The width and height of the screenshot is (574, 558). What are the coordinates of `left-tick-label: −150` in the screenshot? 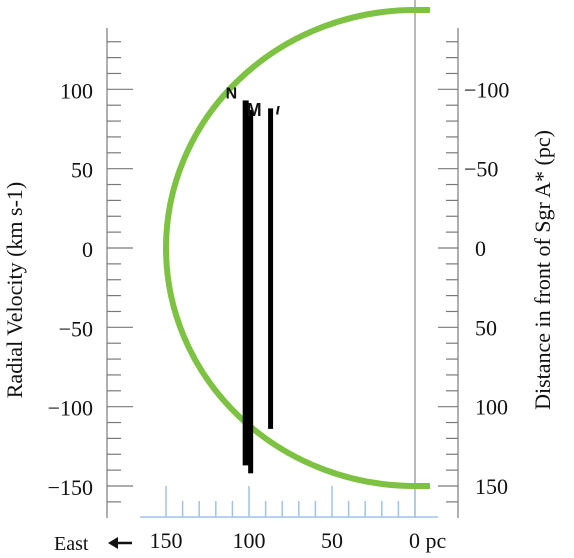 It's located at (70, 487).